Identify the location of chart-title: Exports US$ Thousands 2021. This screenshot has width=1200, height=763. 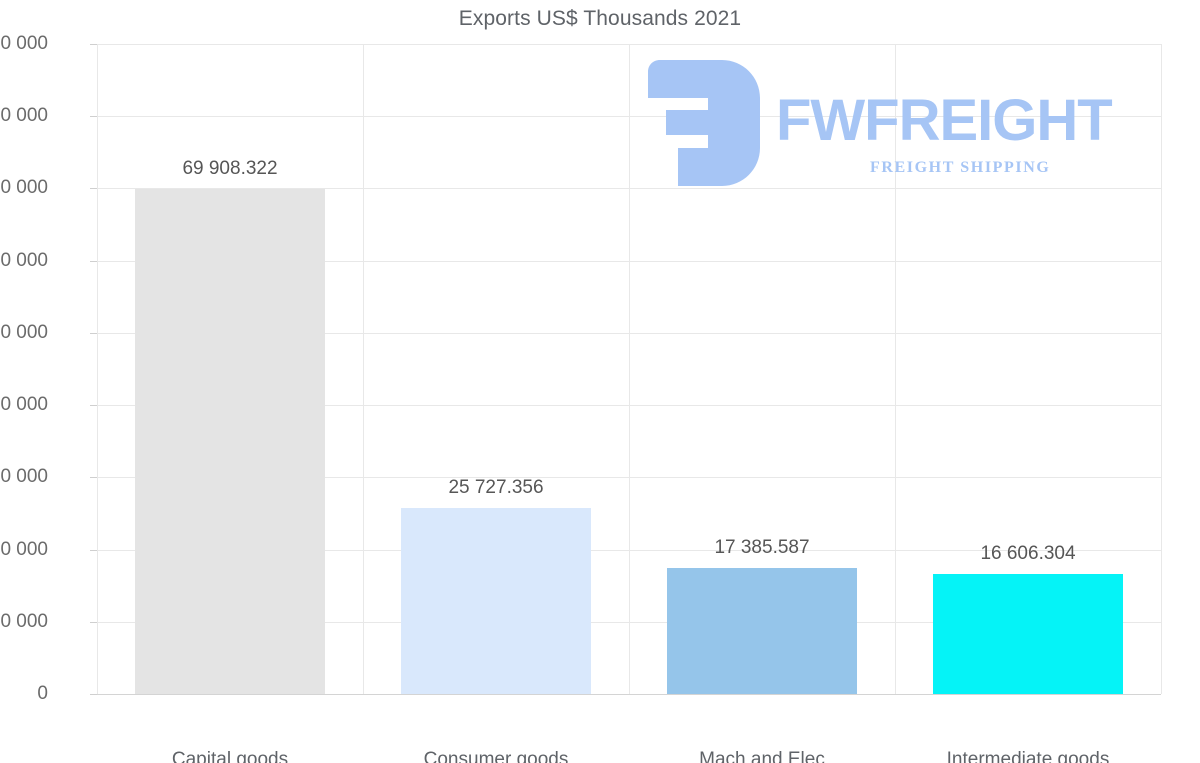
(600, 18).